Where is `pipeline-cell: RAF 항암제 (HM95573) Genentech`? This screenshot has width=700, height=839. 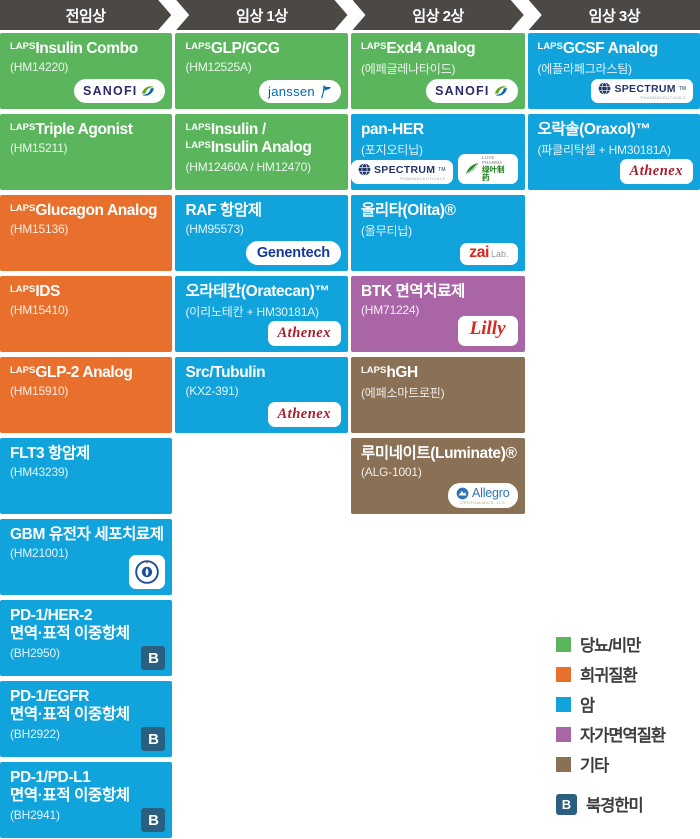
pipeline-cell: RAF 항암제 (HM95573) Genentech is located at coordinates (261, 233).